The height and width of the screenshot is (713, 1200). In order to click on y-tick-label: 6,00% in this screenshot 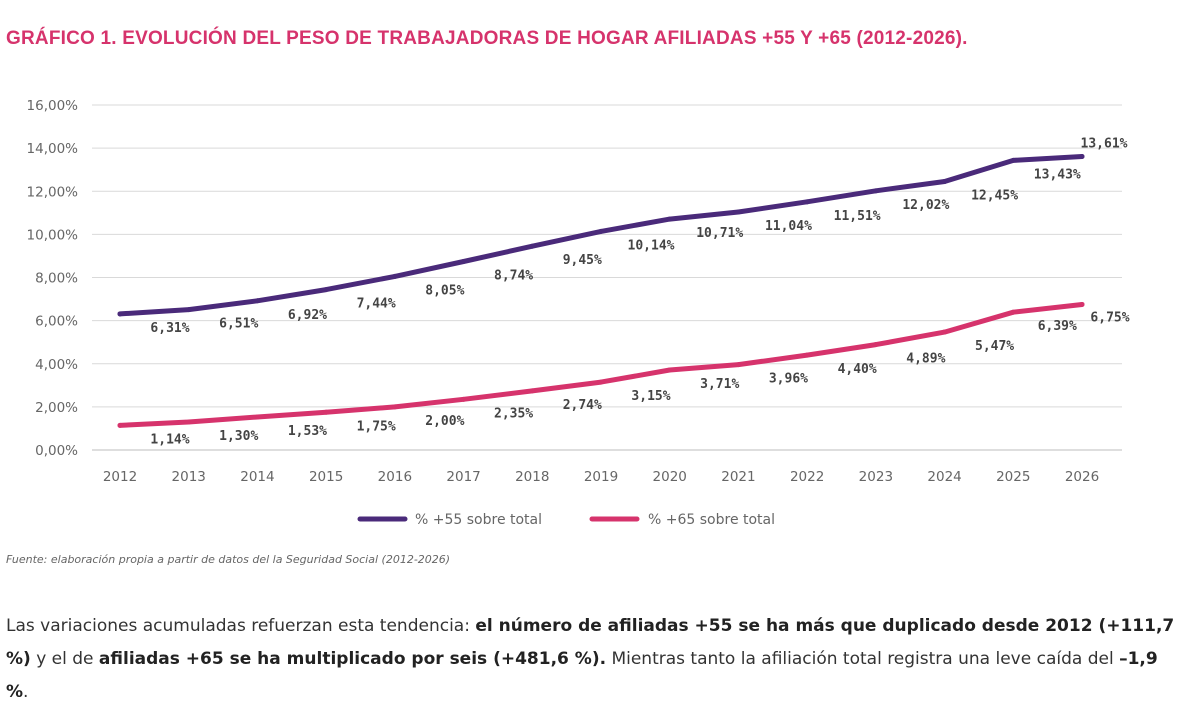, I will do `click(56, 322)`.